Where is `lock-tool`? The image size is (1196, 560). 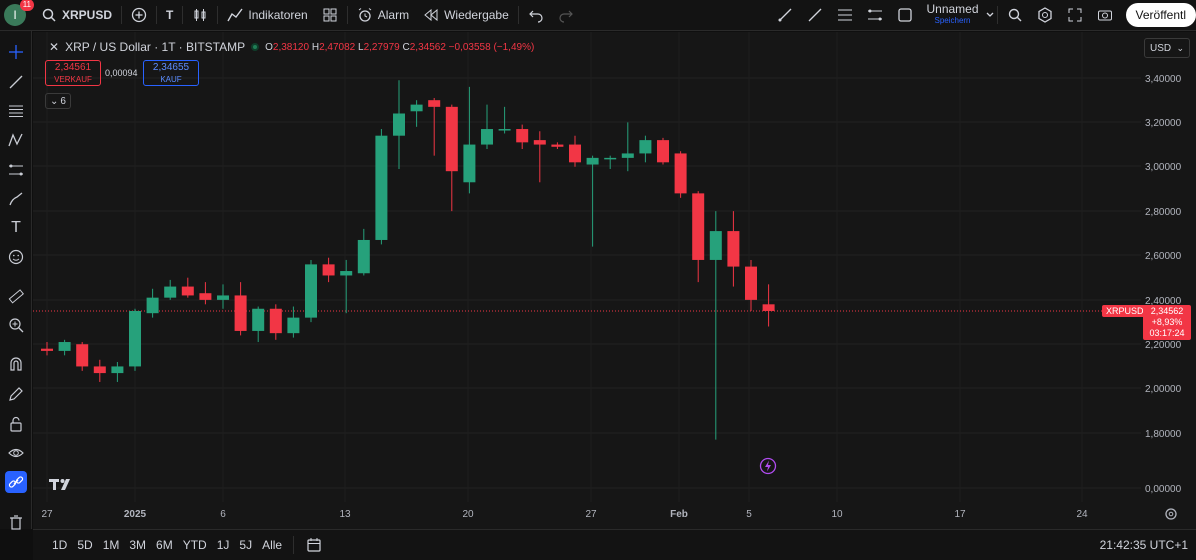
lock-tool is located at coordinates (16, 424).